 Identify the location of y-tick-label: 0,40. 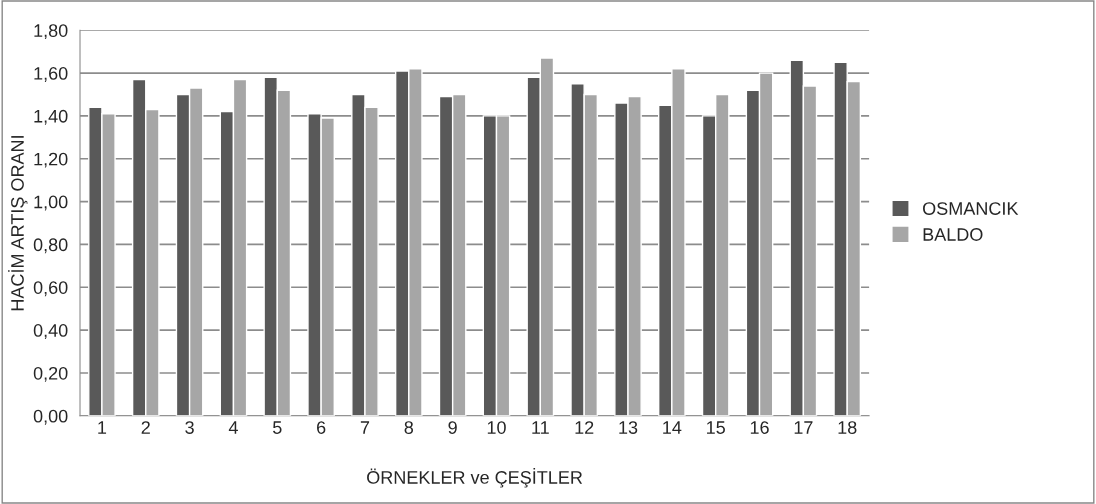
(50, 331).